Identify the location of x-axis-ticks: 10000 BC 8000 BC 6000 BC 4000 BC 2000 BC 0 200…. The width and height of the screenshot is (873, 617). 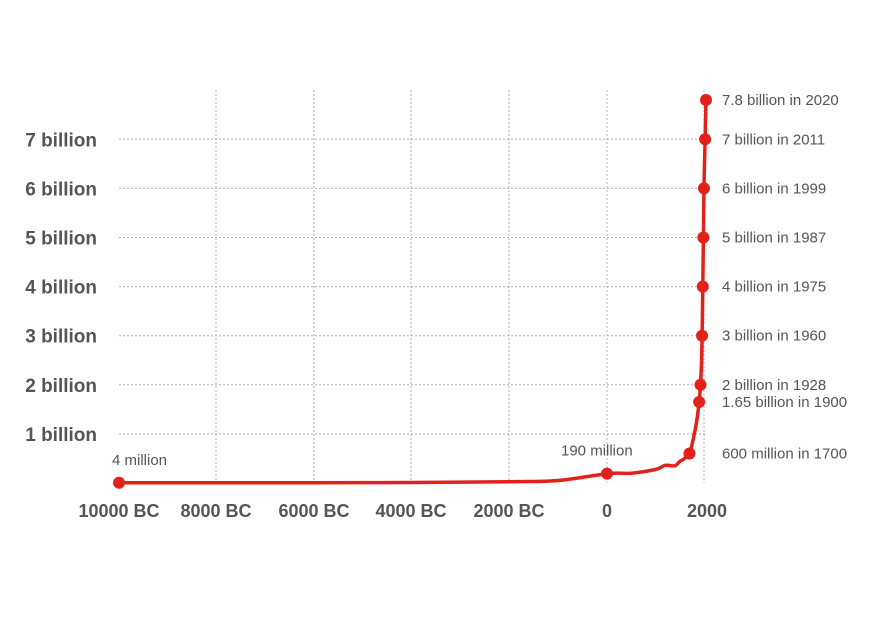
(402, 511).